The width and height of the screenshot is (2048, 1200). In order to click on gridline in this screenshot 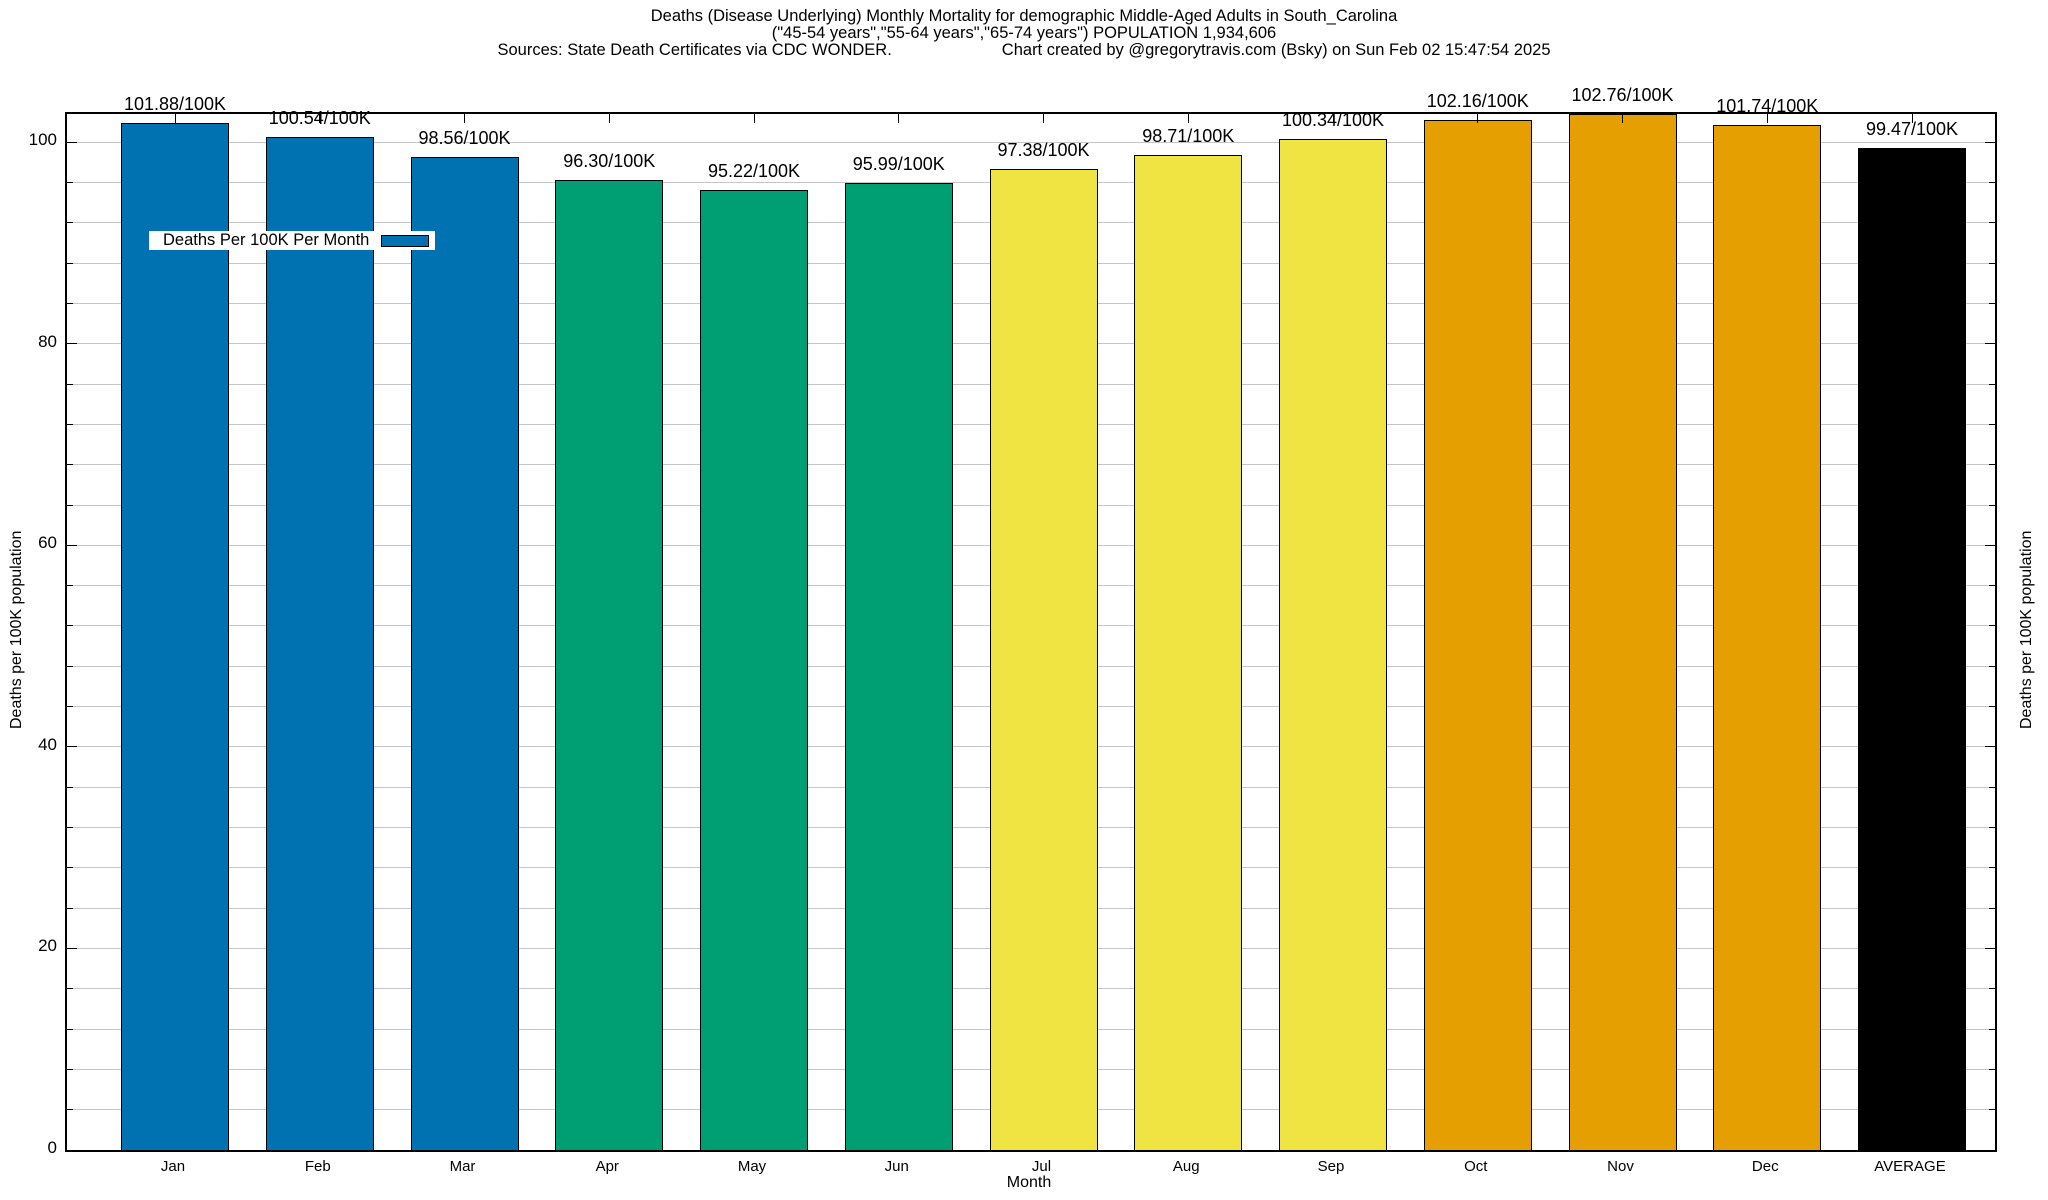, I will do `click(1031, 142)`.